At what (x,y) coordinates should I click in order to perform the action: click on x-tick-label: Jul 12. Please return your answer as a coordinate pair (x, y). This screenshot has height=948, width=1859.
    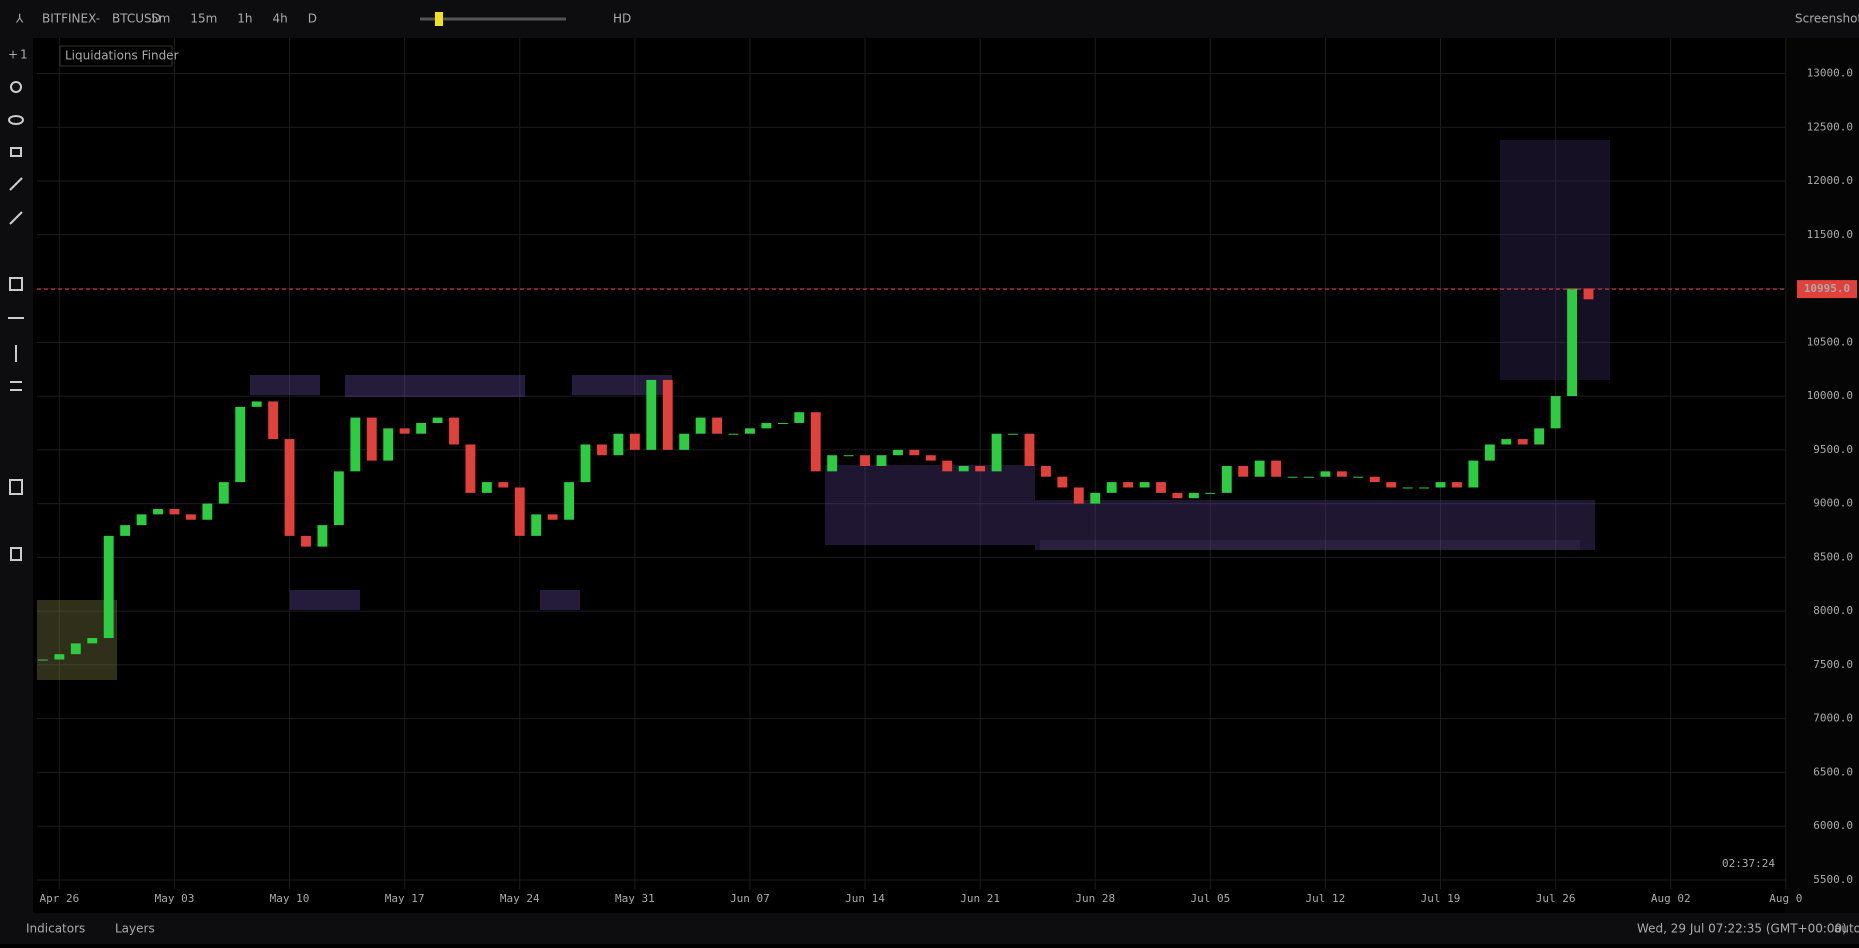
    Looking at the image, I should click on (1326, 898).